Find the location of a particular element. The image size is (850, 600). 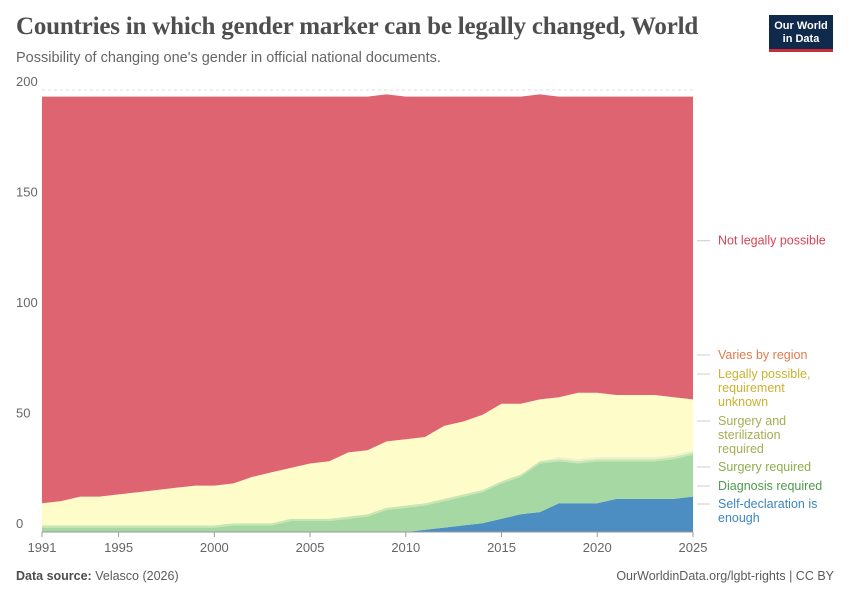

legend-label-line: Not legally possible is located at coordinates (772, 241).